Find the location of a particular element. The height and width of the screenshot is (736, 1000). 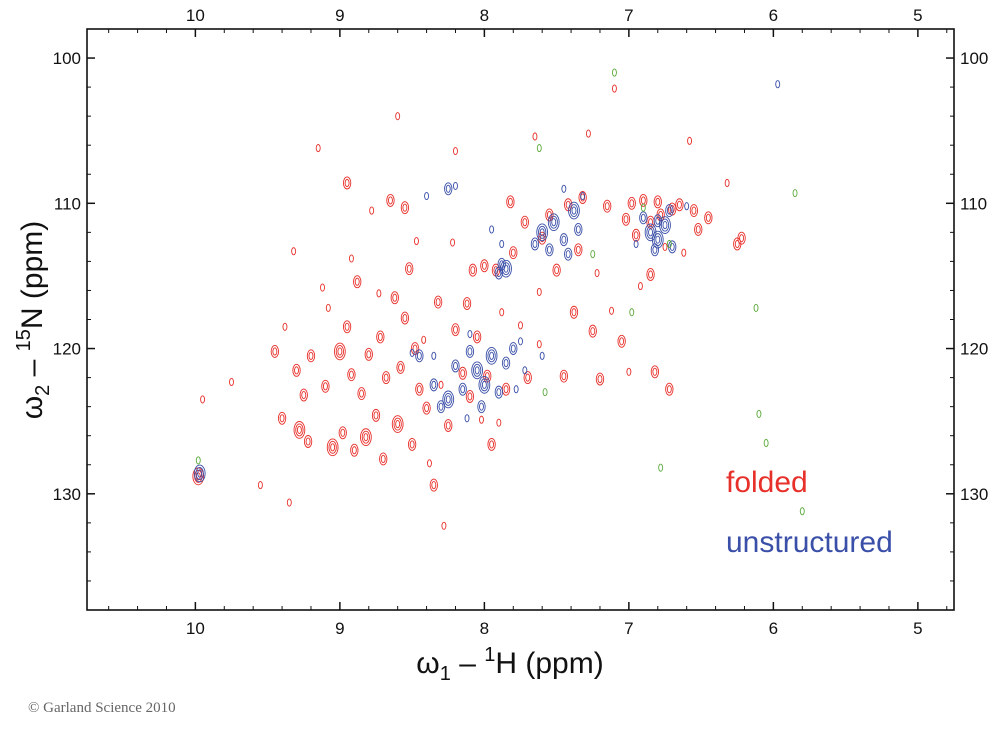

x-tick-label-top: 6 is located at coordinates (773, 15).